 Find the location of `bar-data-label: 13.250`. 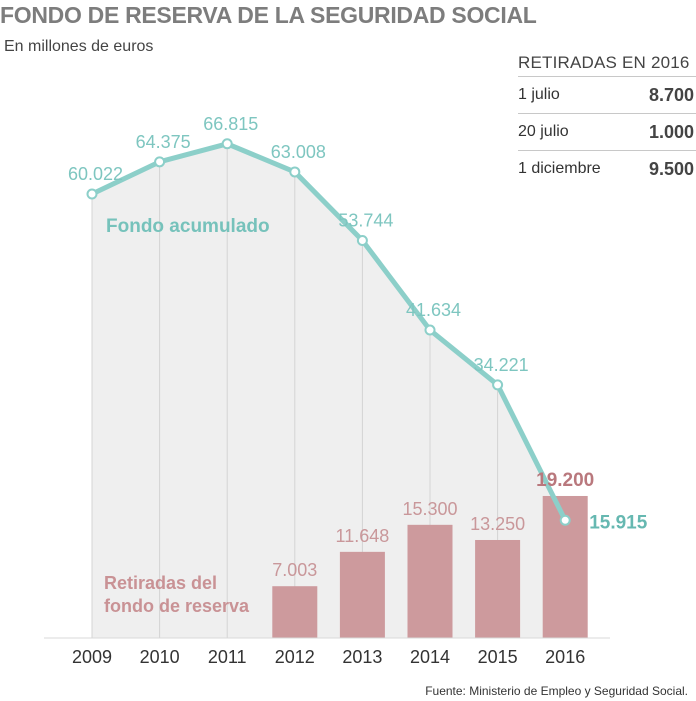

bar-data-label: 13.250 is located at coordinates (497, 524).